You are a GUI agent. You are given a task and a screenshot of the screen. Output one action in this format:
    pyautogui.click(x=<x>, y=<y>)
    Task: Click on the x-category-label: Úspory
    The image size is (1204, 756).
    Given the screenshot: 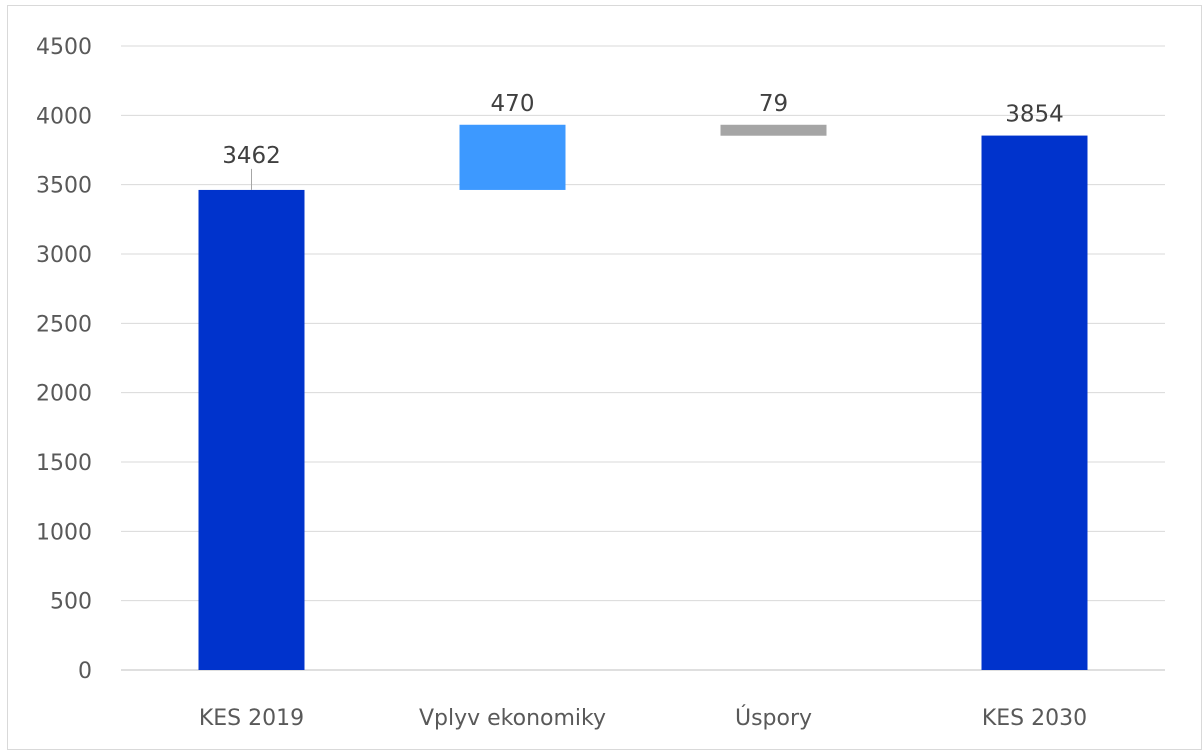 What is the action you would take?
    pyautogui.click(x=773, y=718)
    